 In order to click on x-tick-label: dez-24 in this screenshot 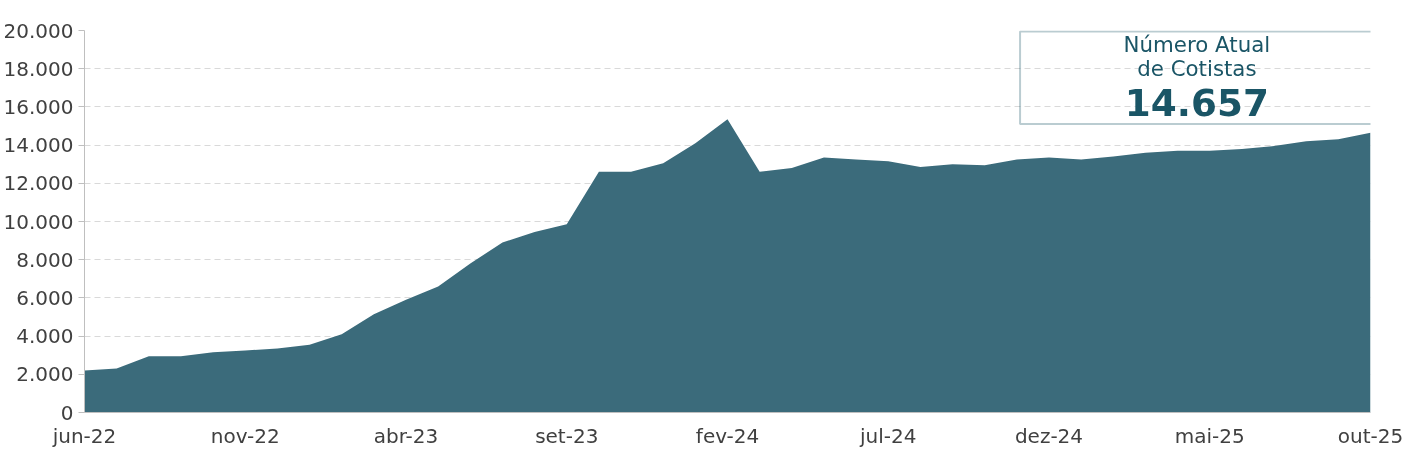, I will do `click(1049, 435)`.